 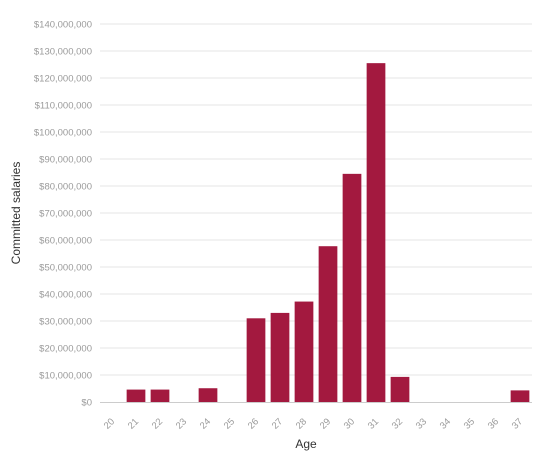 I want to click on y-tick-label: $40,000,000, so click(x=65, y=295).